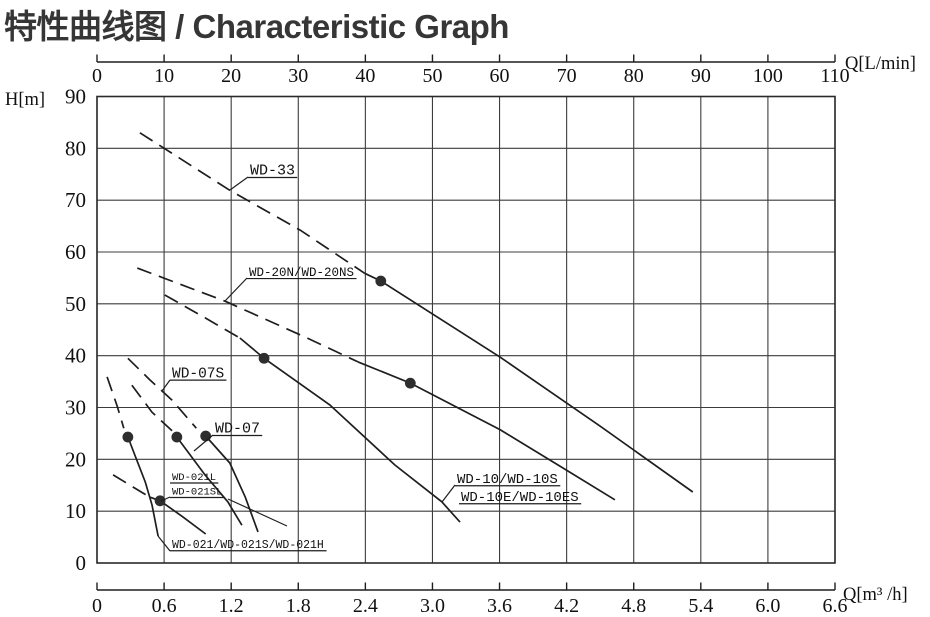 This screenshot has height=617, width=930. Describe the element at coordinates (298, 76) in the screenshot. I see `top-axis-tick-label: 30` at that location.